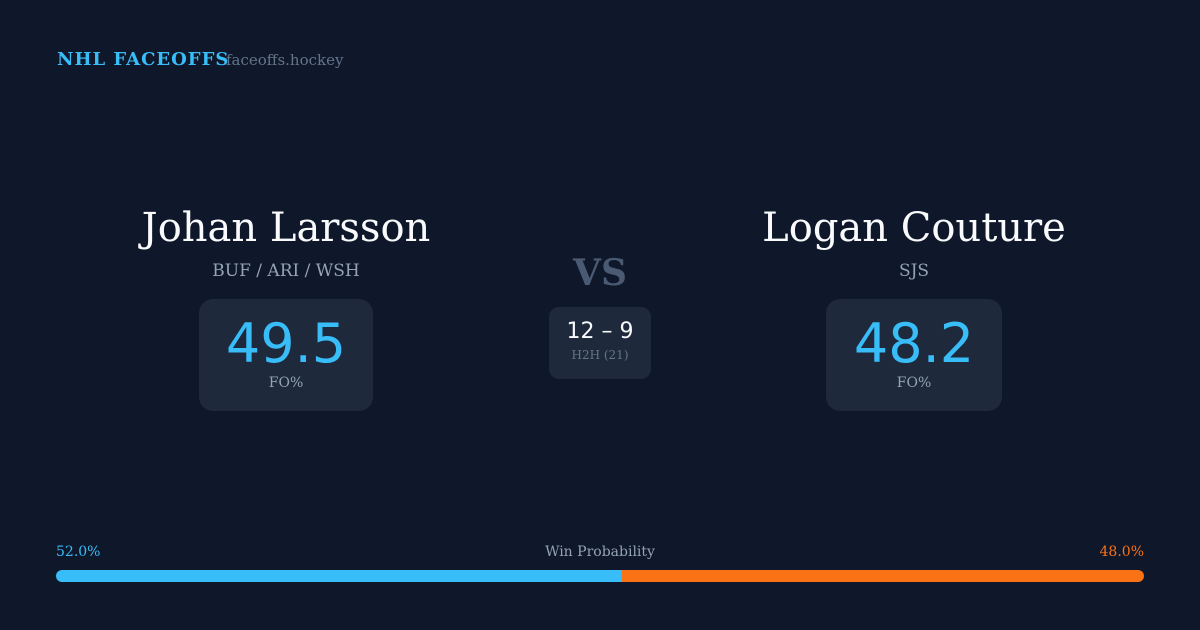 The height and width of the screenshot is (630, 1200). What do you see at coordinates (600, 331) in the screenshot?
I see `h2h-score: 12 – 9` at bounding box center [600, 331].